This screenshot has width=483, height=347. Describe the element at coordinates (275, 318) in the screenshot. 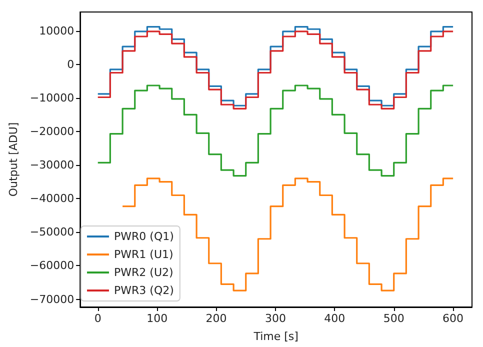

I see `x-tick-label: 300` at that location.